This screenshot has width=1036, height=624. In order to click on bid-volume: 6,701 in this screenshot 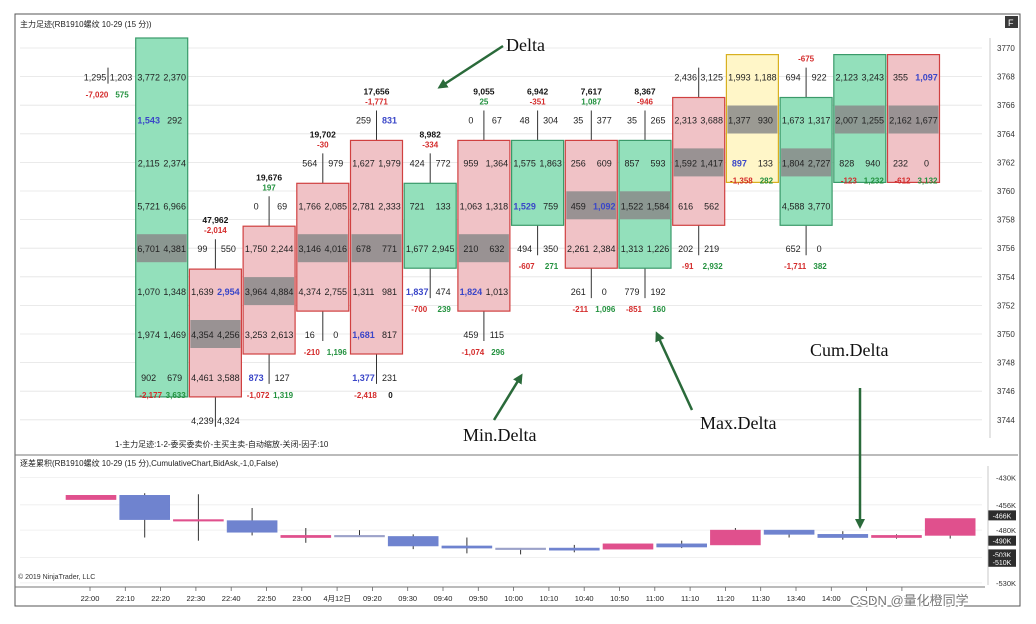, I will do `click(148, 249)`.